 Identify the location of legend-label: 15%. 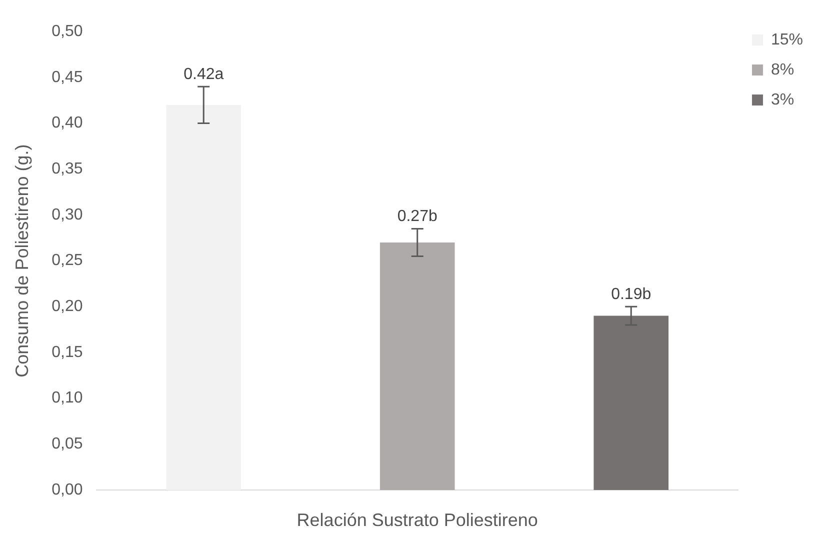
(787, 39).